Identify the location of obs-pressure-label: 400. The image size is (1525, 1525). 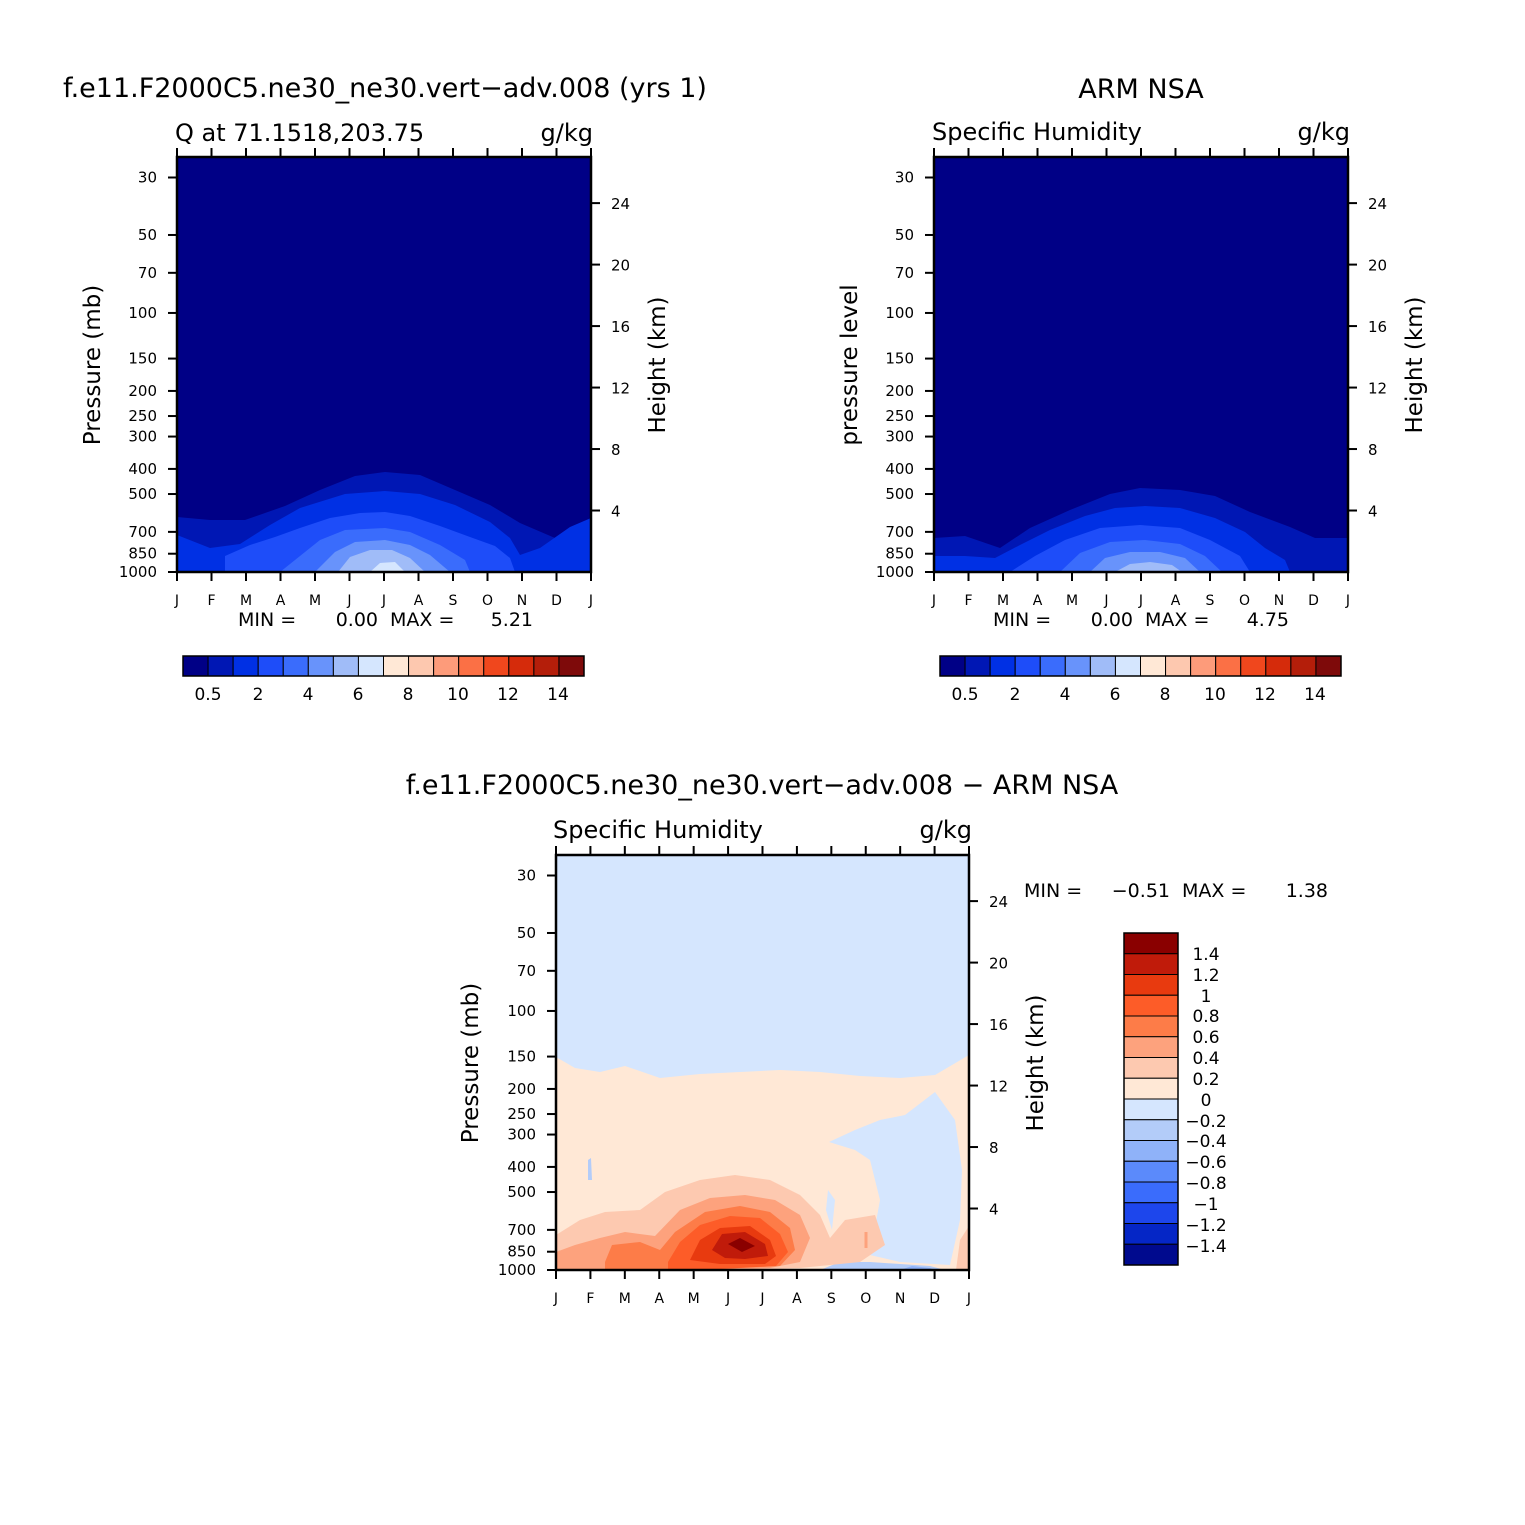
(899, 469).